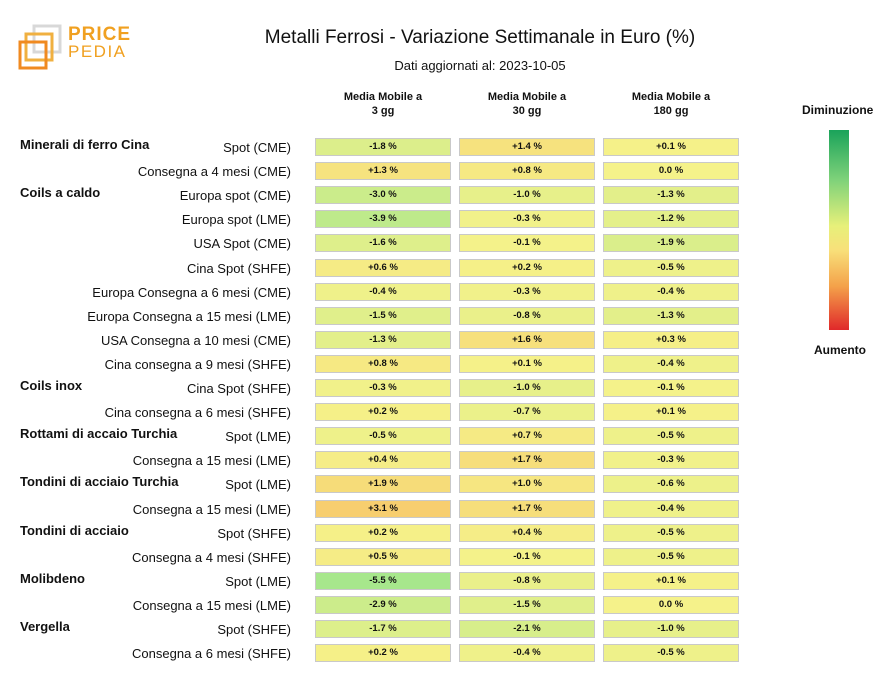 This screenshot has width=880, height=680. What do you see at coordinates (99, 434) in the screenshot?
I see `group-label: Rottami di accaio Turchia` at bounding box center [99, 434].